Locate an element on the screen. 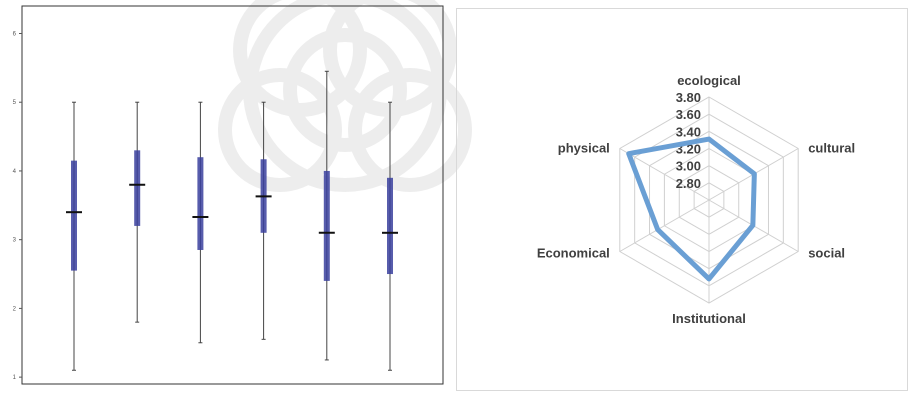 The width and height of the screenshot is (912, 394). tick-label: 3.80 is located at coordinates (688, 97).